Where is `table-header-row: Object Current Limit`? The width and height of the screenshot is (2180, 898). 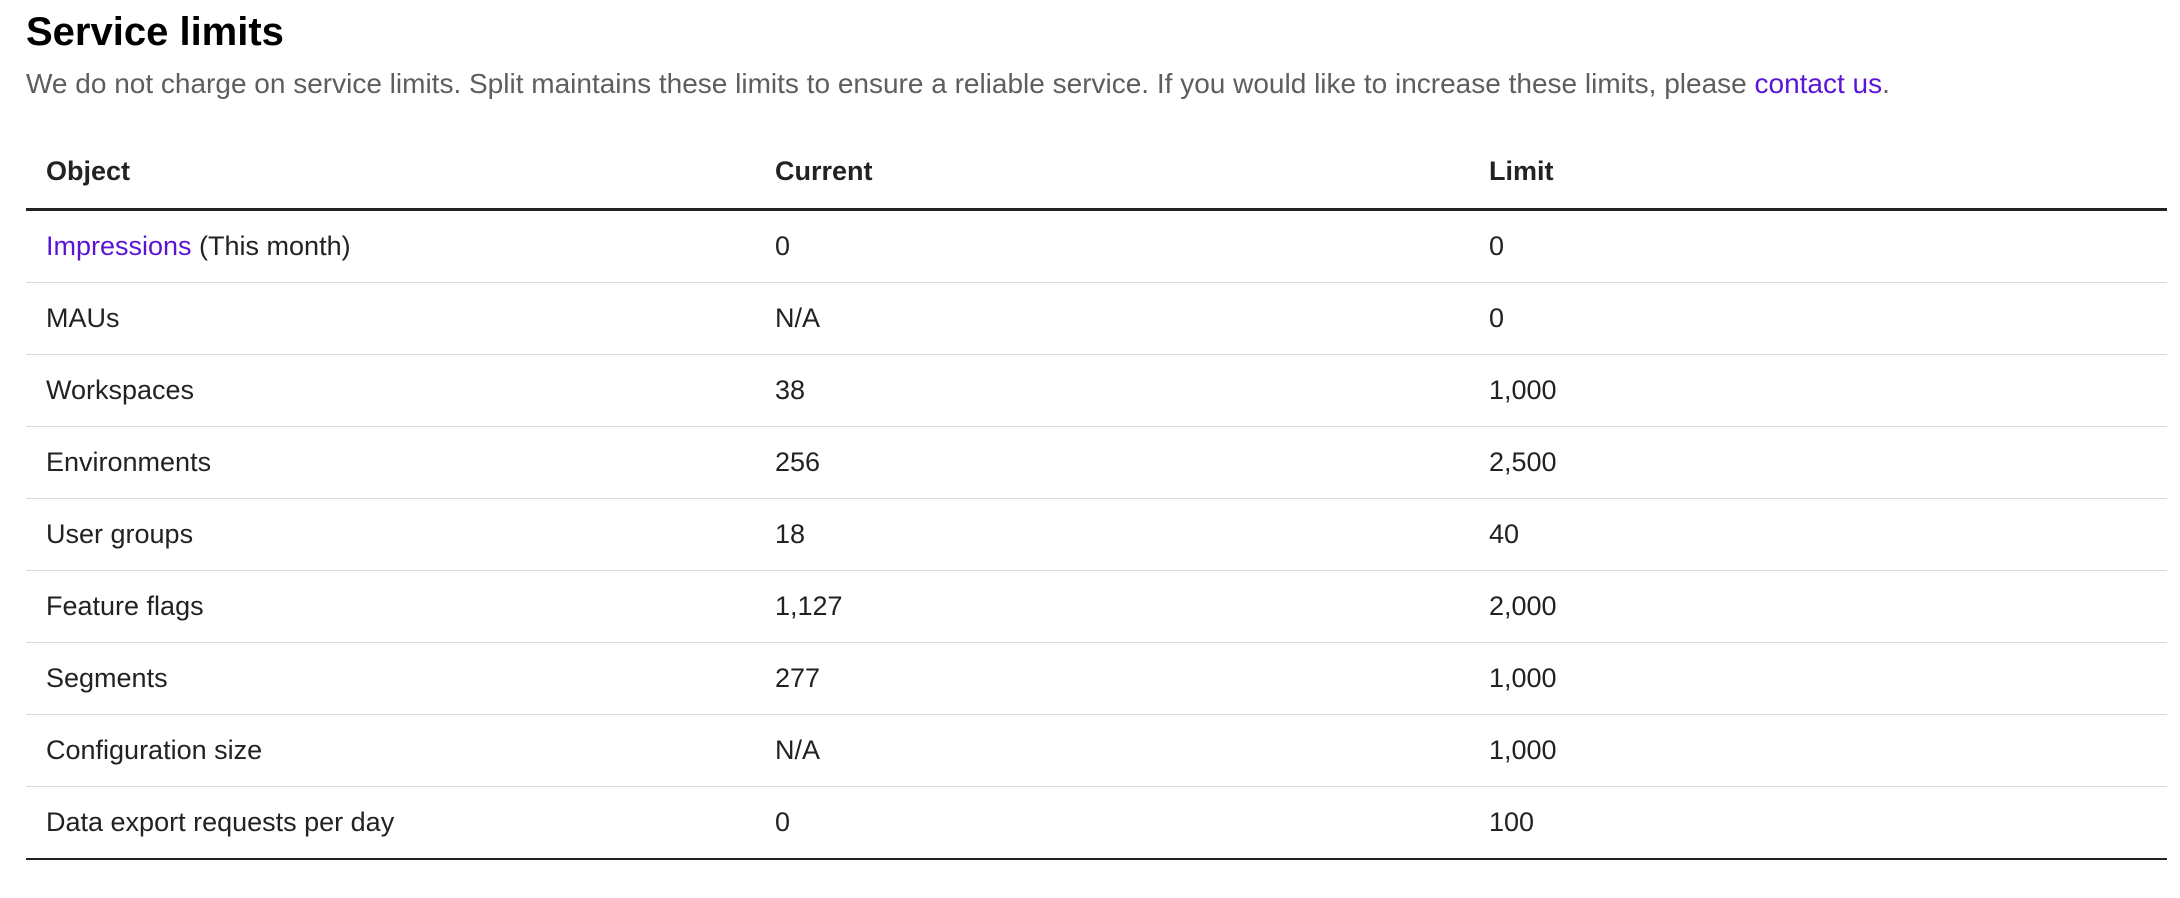
table-header-row: Object Current Limit is located at coordinates (1096, 172).